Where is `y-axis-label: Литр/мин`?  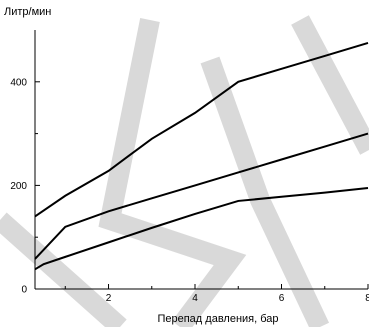 y-axis-label: Литр/мин is located at coordinates (27, 12).